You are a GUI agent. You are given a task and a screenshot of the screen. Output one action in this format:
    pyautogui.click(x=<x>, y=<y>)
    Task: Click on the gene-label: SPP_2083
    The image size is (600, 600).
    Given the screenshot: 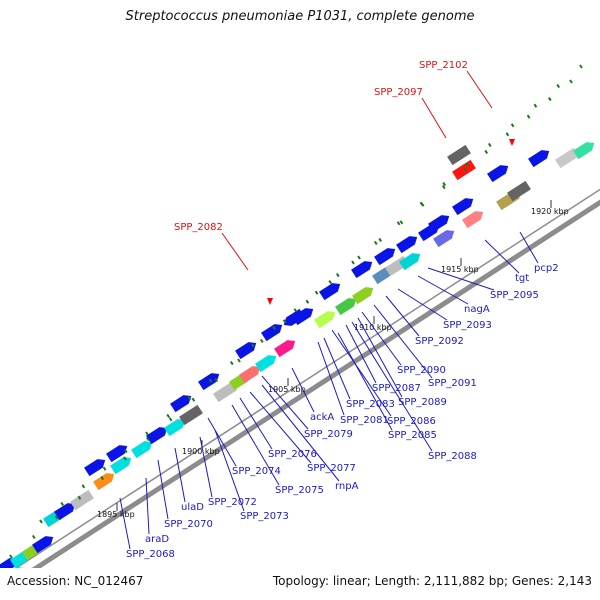 What is the action you would take?
    pyautogui.click(x=370, y=404)
    